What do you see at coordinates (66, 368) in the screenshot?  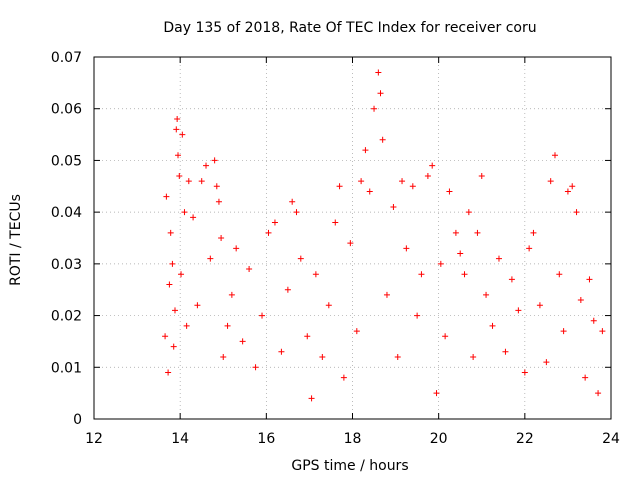 I see `y-tick-label: 0.01` at bounding box center [66, 368].